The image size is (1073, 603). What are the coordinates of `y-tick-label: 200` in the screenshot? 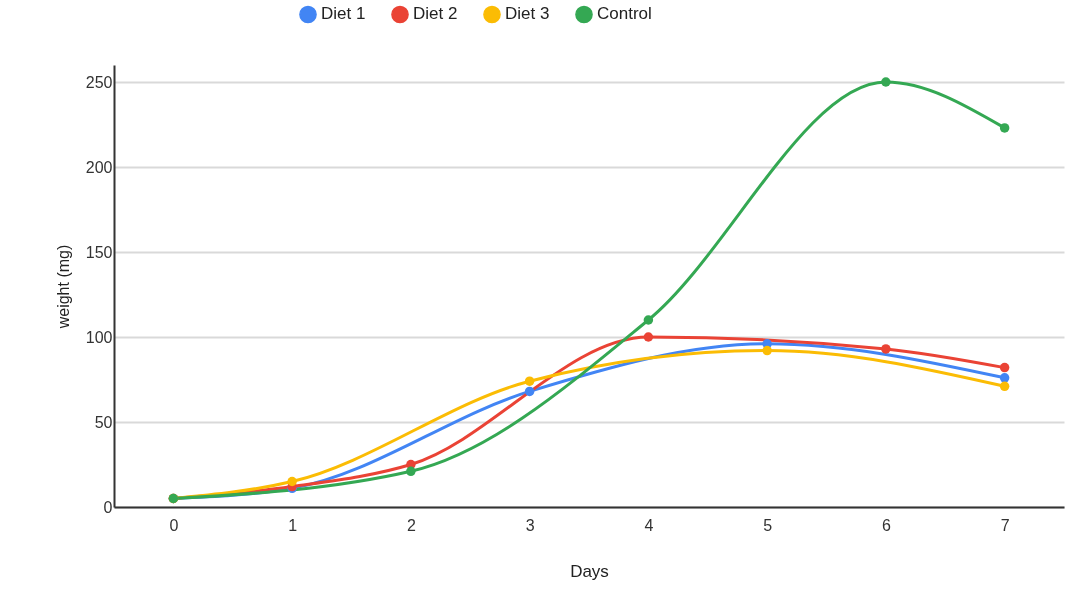 It's located at (99, 167).